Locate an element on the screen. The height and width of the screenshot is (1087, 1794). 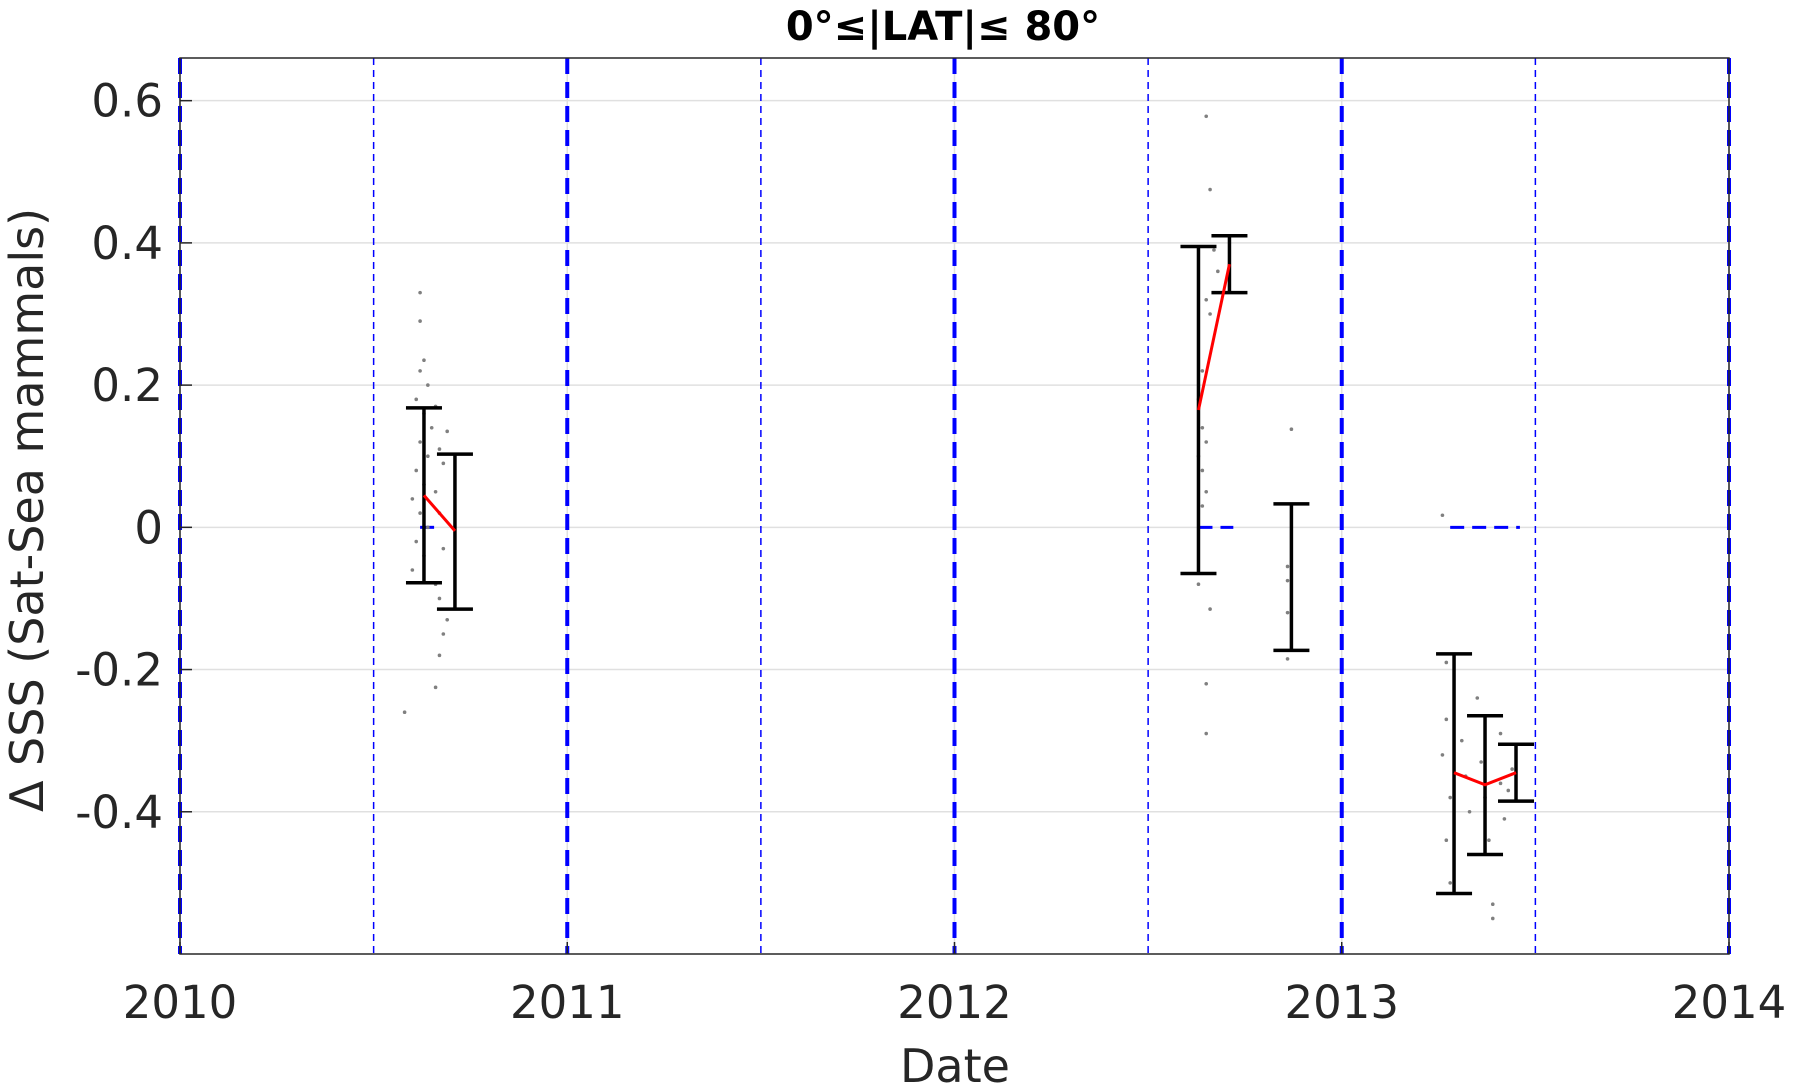
y-tick-label: 0.6 is located at coordinates (127, 101).